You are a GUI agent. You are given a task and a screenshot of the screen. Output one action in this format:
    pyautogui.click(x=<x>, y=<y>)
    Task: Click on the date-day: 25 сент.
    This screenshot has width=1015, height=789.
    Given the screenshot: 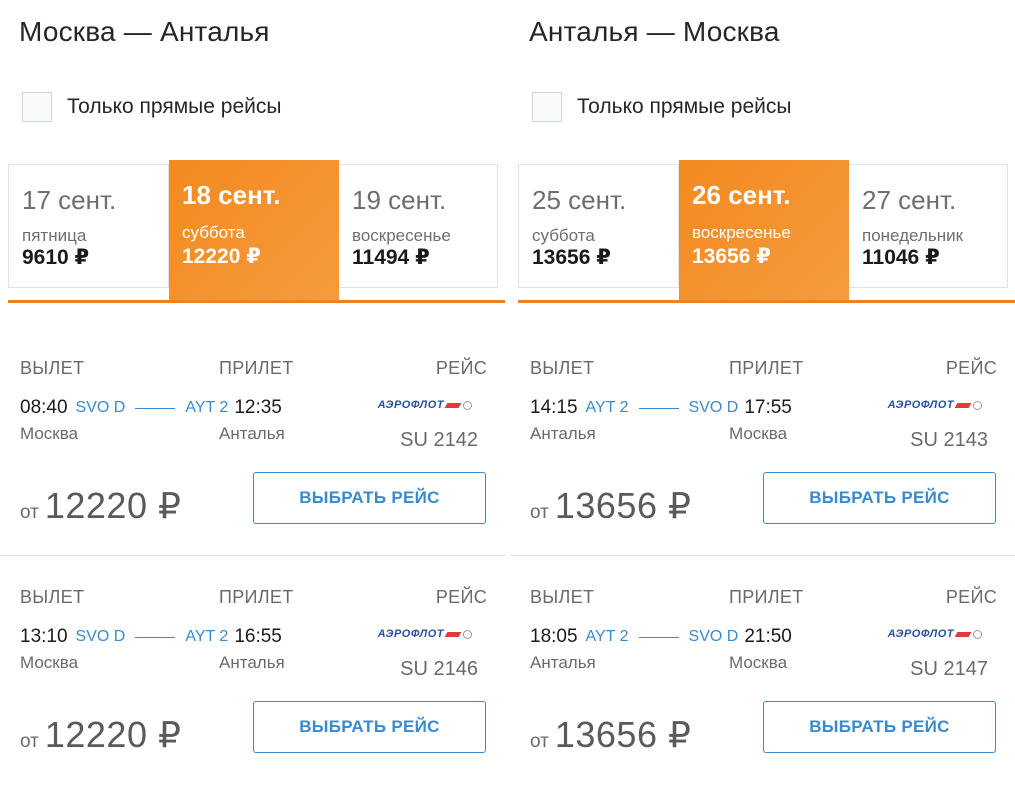 What is the action you would take?
    pyautogui.click(x=579, y=200)
    